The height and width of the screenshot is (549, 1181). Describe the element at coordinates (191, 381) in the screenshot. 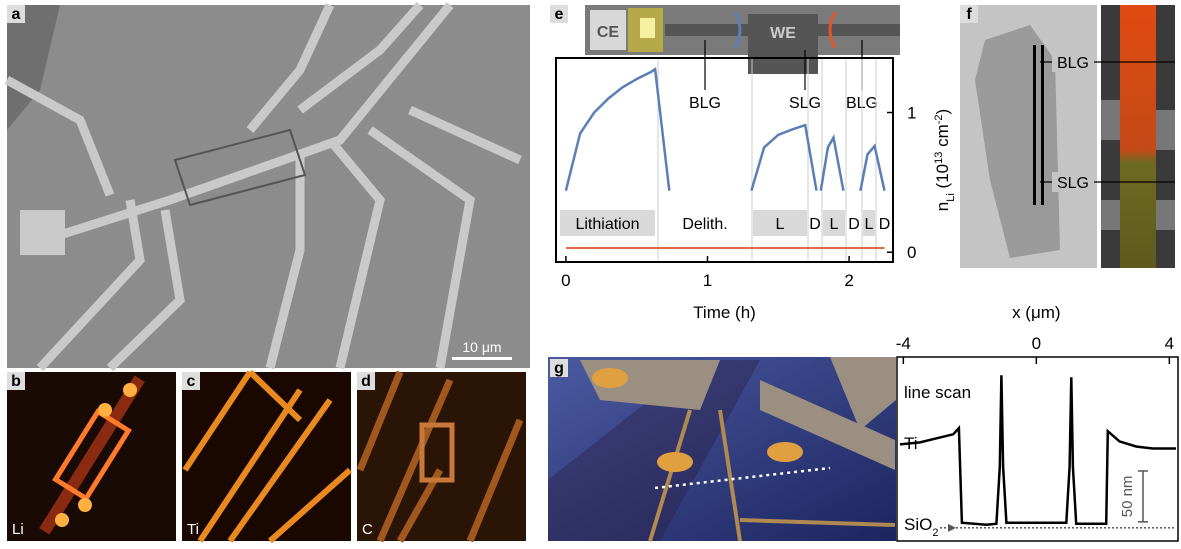

I see `panel-letter: c` at that location.